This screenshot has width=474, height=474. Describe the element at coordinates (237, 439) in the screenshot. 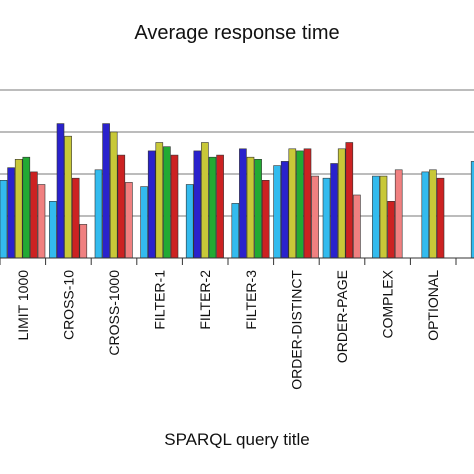

I see `x-axis-label: SPARQL query title` at that location.